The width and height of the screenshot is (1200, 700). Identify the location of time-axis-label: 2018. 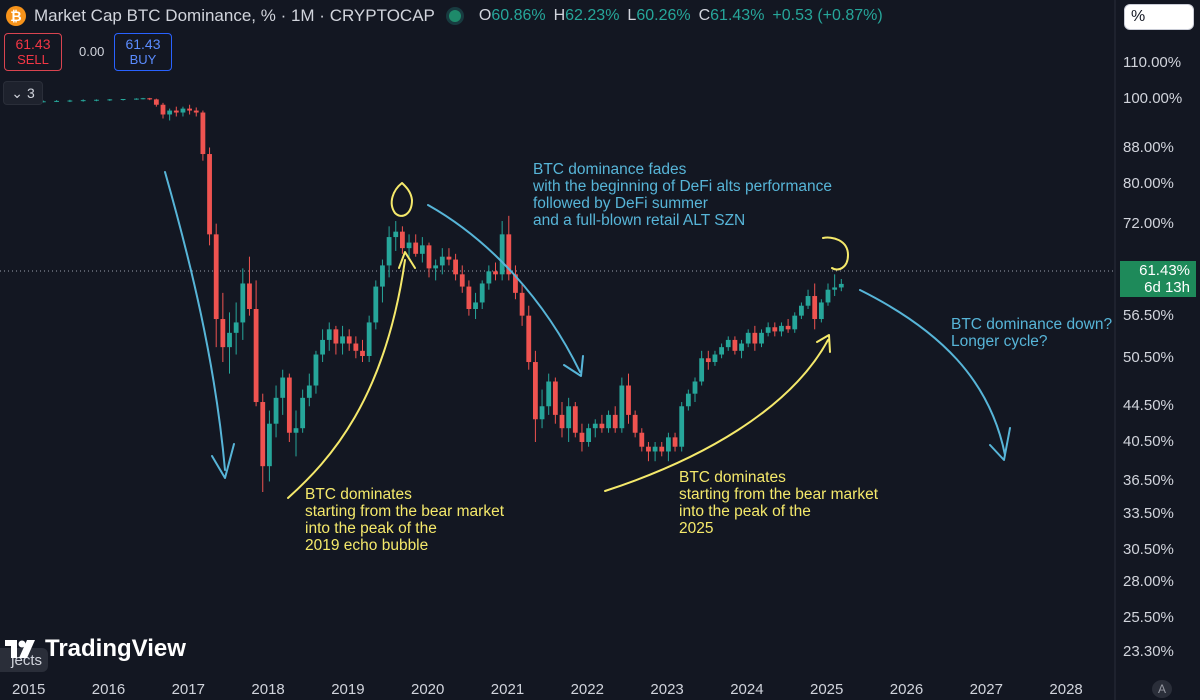
(268, 689).